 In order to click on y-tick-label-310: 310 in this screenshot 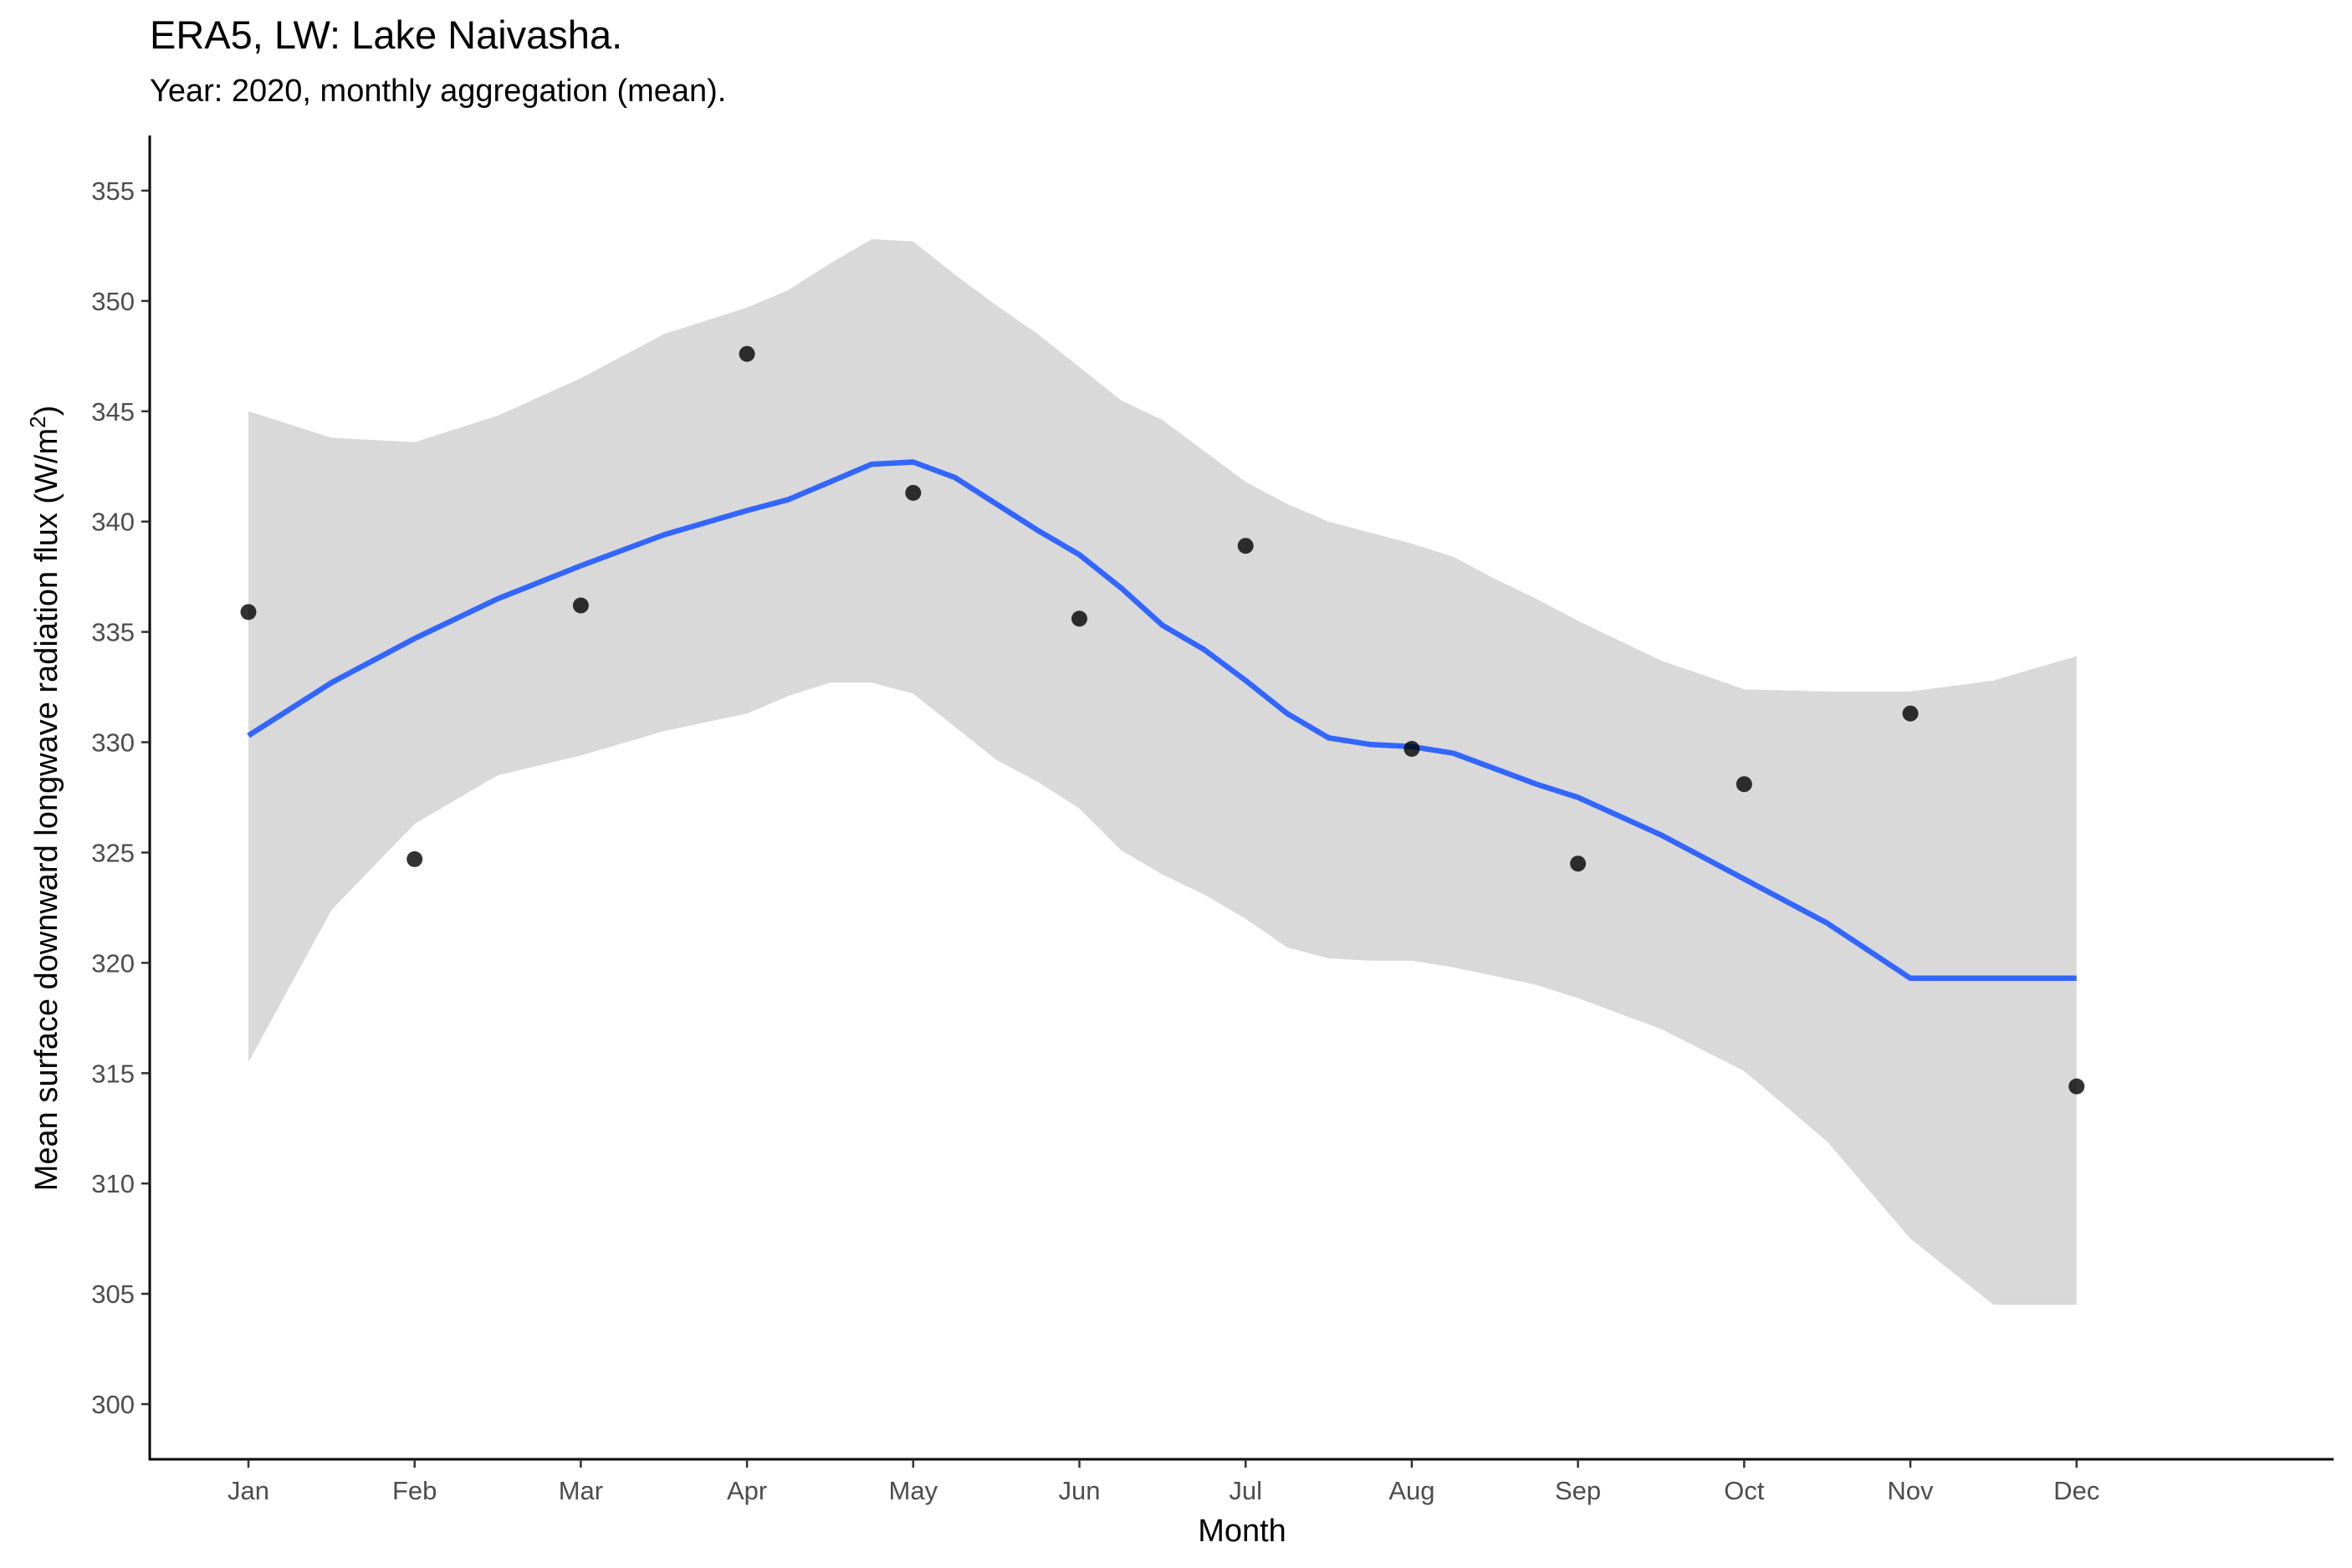, I will do `click(113, 1183)`.